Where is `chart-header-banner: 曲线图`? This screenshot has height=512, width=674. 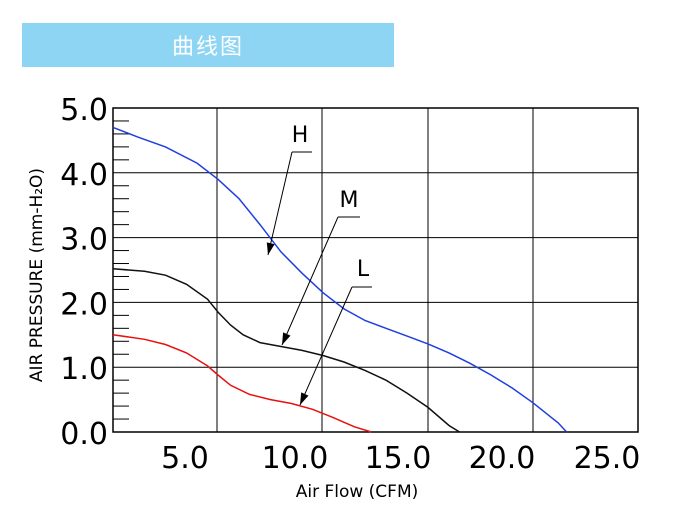
chart-header-banner: 曲线图 is located at coordinates (208, 45).